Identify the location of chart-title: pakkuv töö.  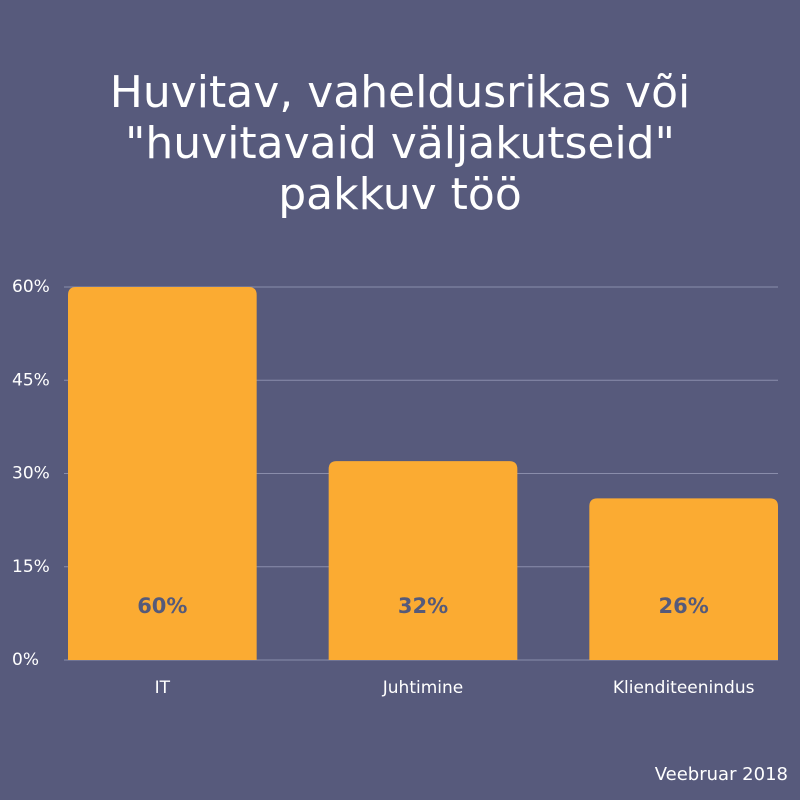
(400, 194).